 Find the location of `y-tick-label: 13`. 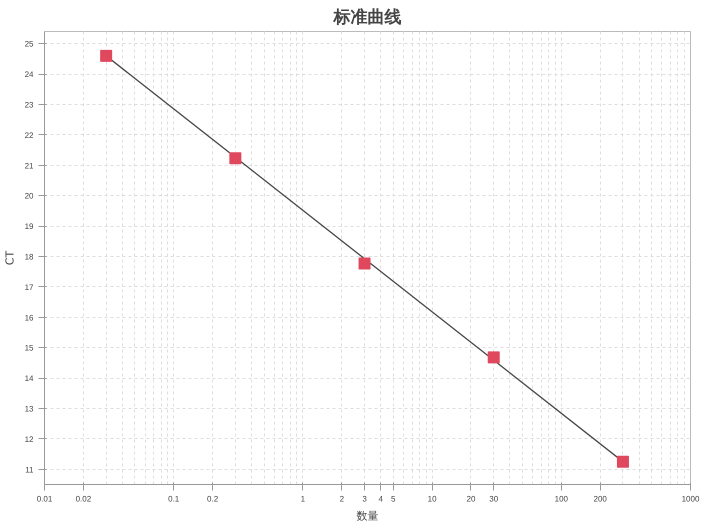

y-tick-label: 13 is located at coordinates (29, 409).